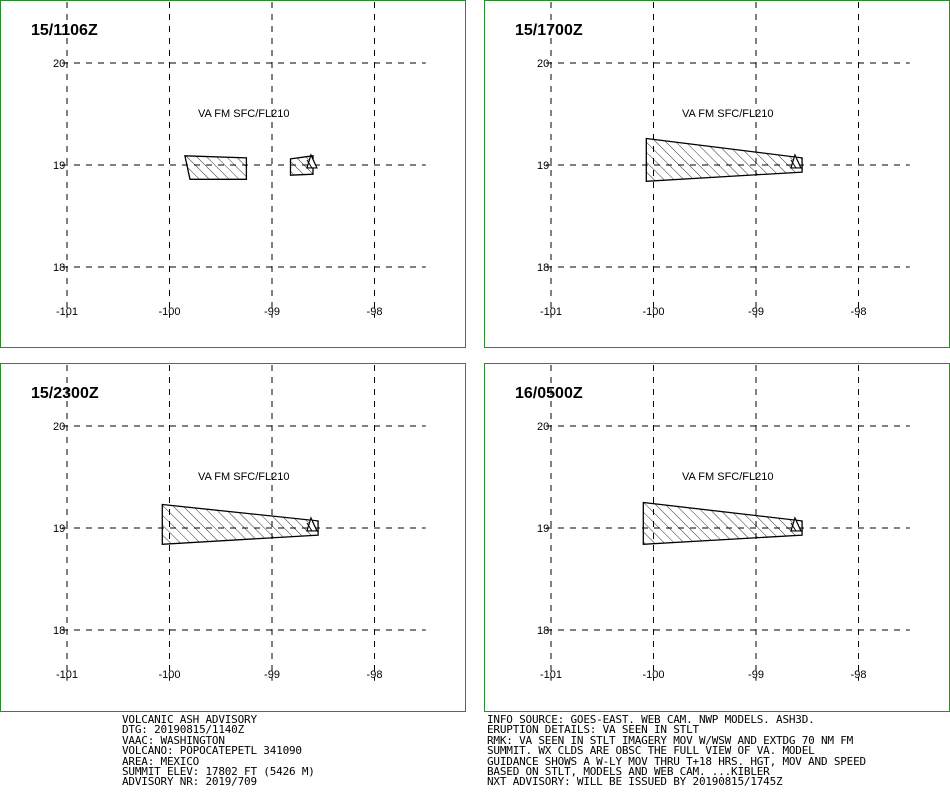  What do you see at coordinates (161, 761) in the screenshot?
I see `advisory-text-line: AREA: MEXICO` at bounding box center [161, 761].